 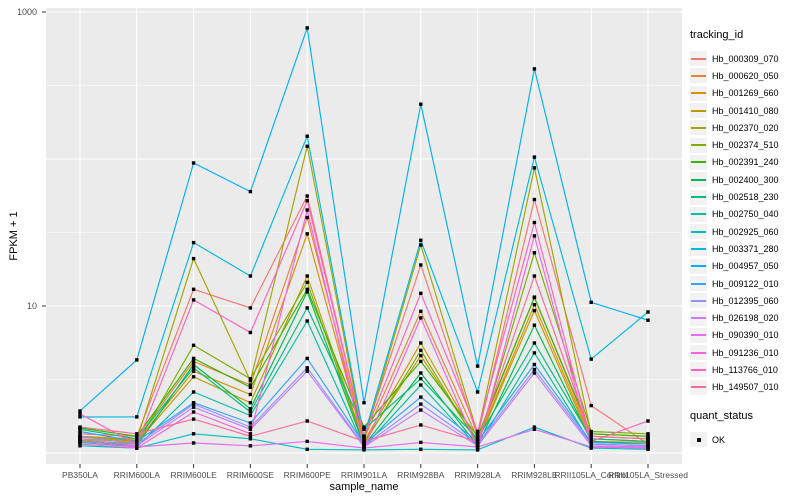 What do you see at coordinates (745, 110) in the screenshot?
I see `legend-item-label: Hb_001410_080` at bounding box center [745, 110].